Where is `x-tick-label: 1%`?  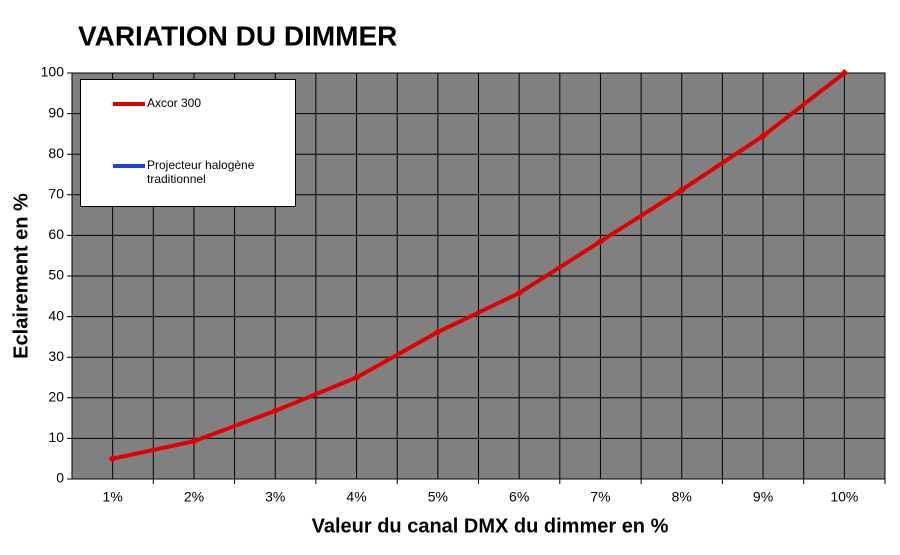
x-tick-label: 1% is located at coordinates (113, 497).